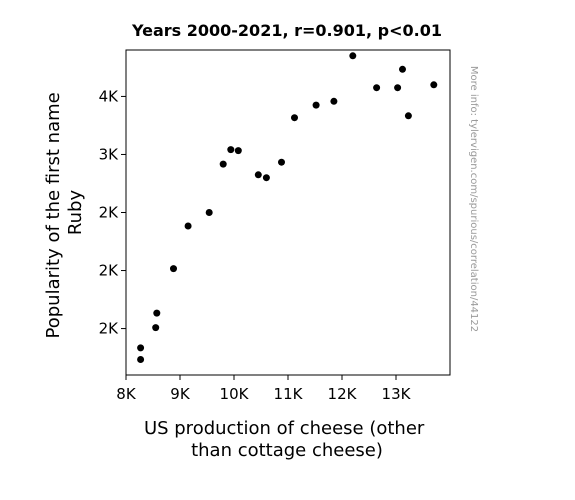  Describe the element at coordinates (235, 394) in the screenshot. I see `x-tick-label-2: 10K` at that location.